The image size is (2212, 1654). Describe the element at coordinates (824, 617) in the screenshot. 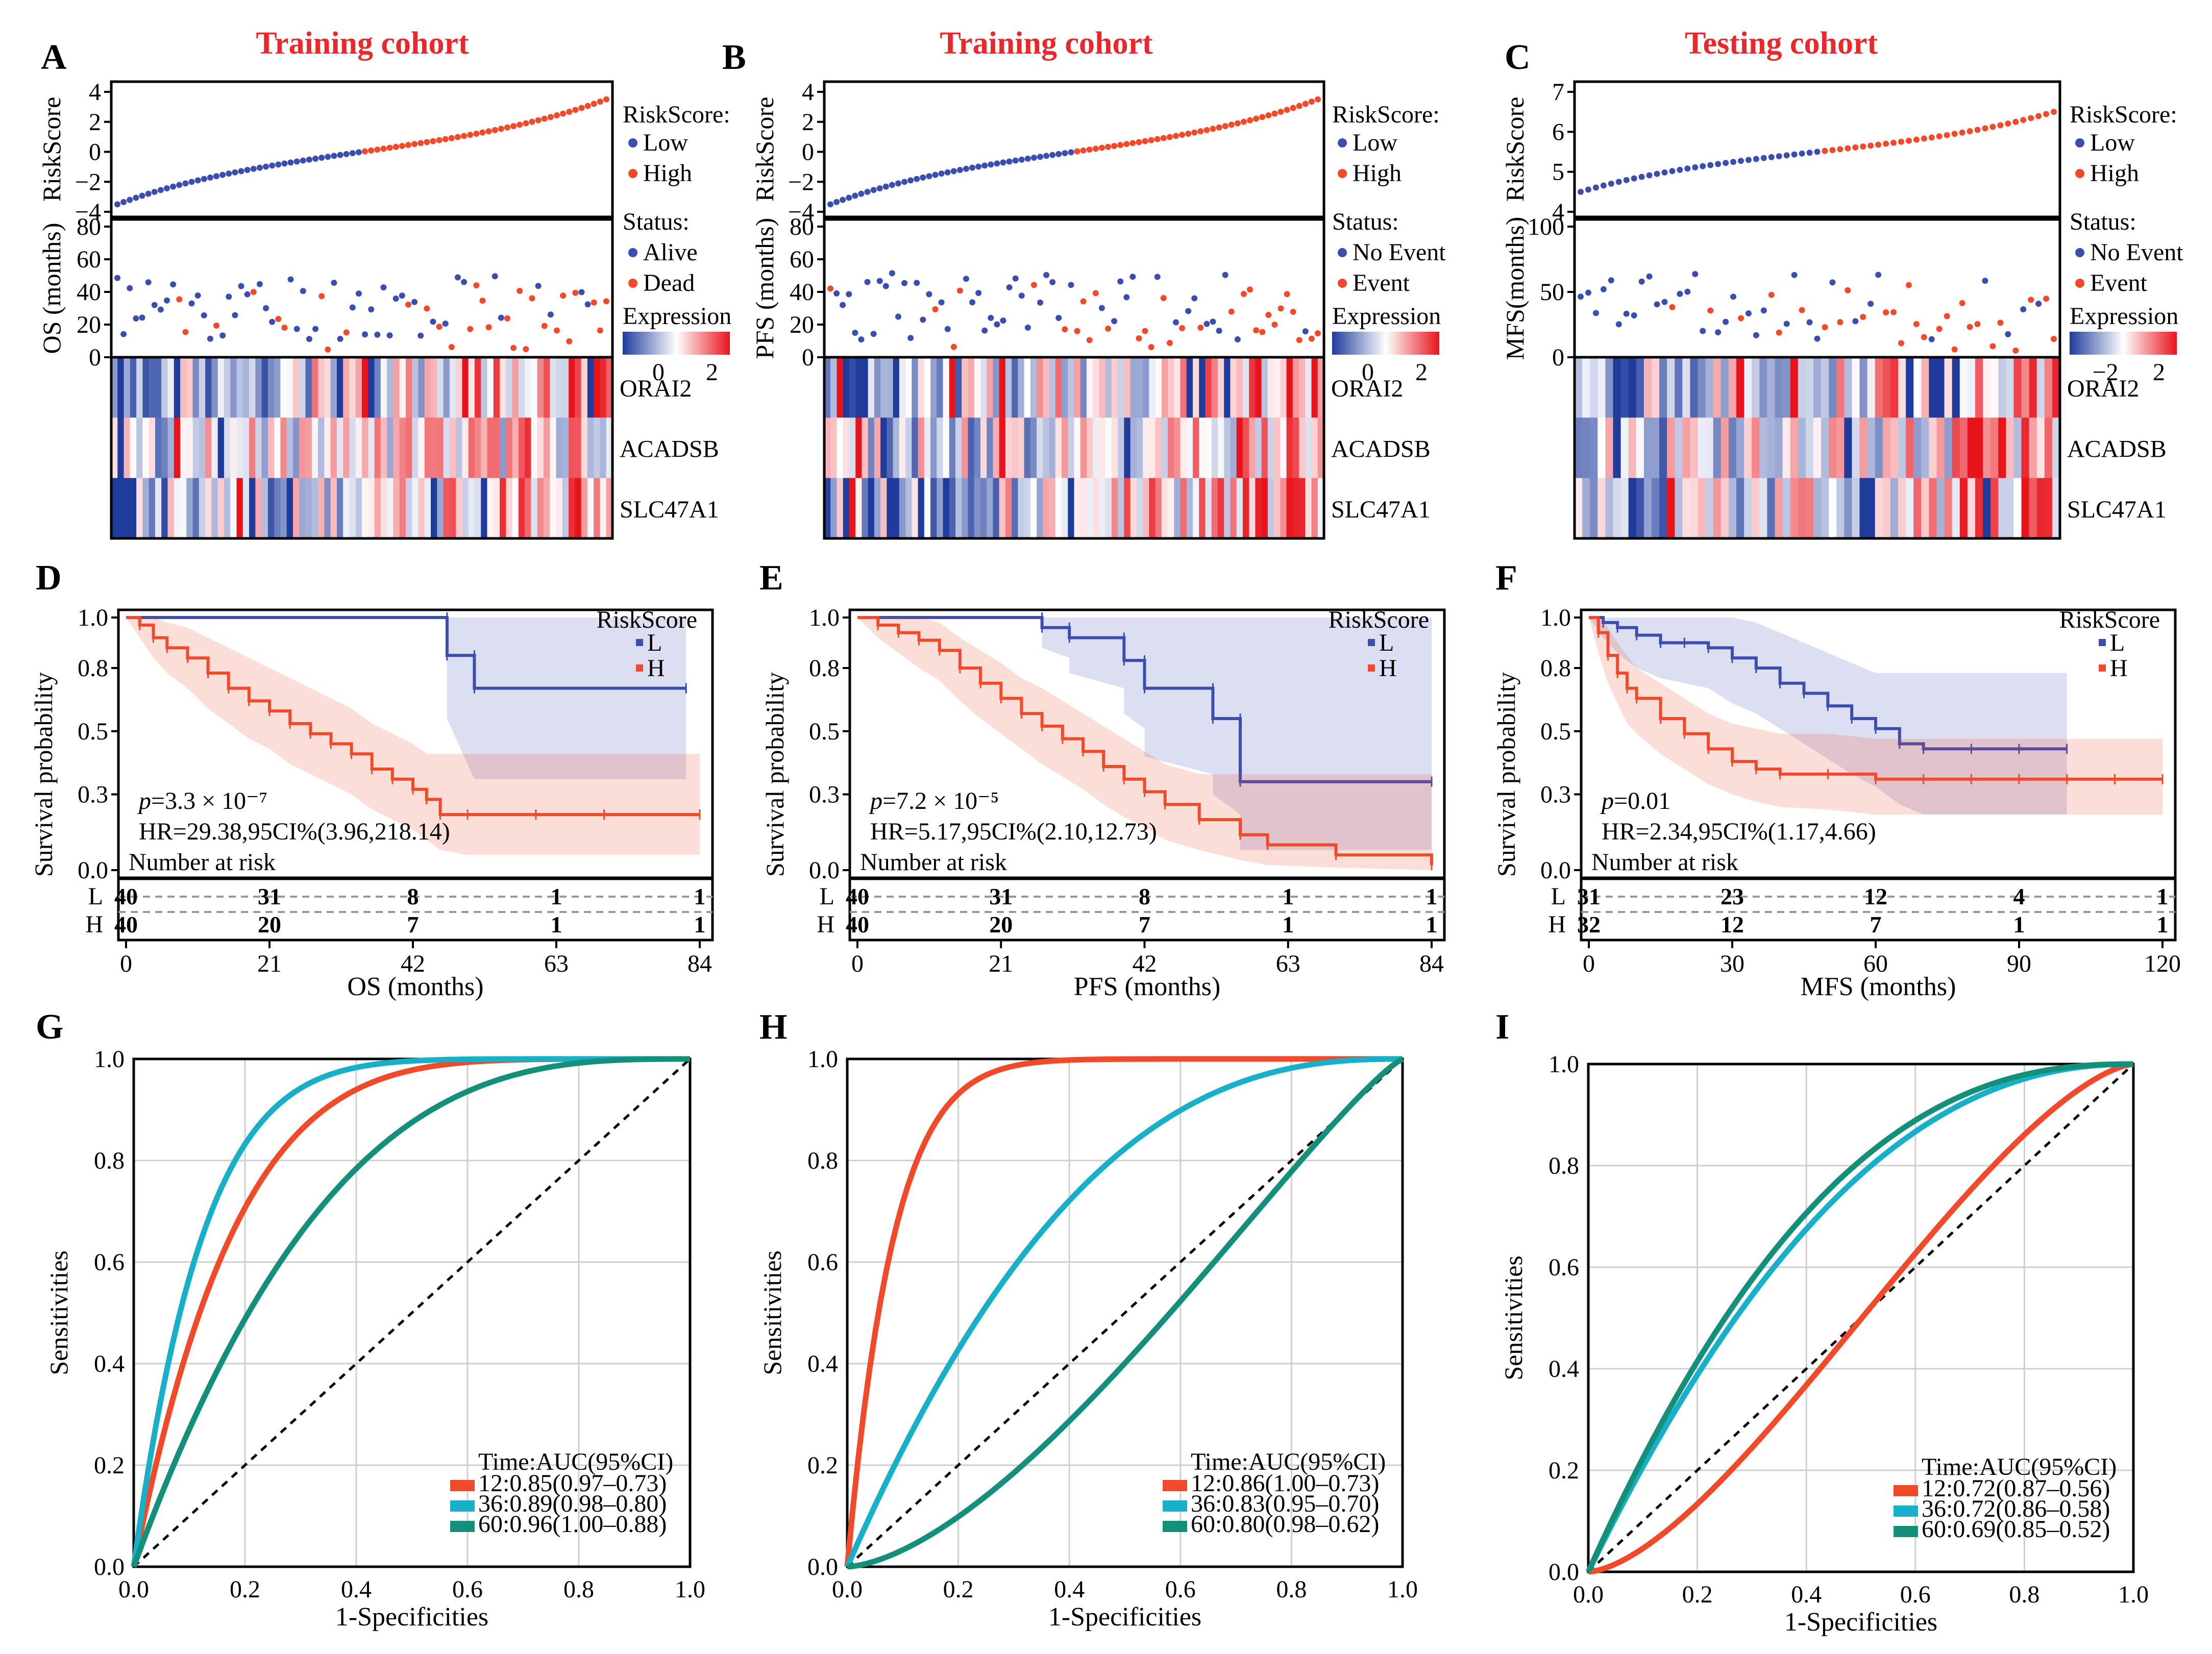

I see `y-tick-label: 1.0` at that location.